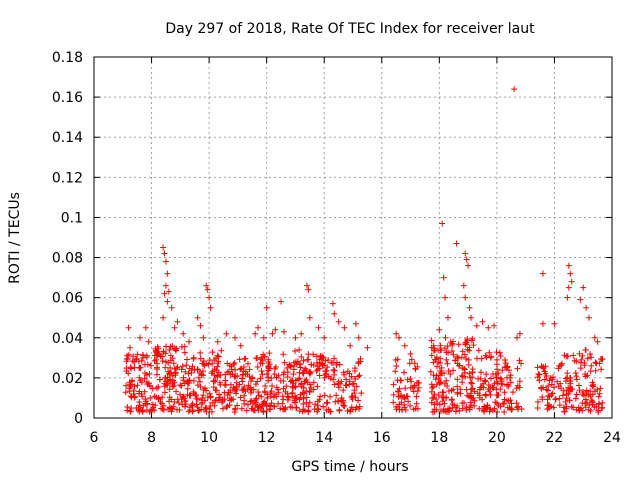 This screenshot has height=480, width=640. What do you see at coordinates (555, 438) in the screenshot?
I see `x-tick-label: 22` at bounding box center [555, 438].